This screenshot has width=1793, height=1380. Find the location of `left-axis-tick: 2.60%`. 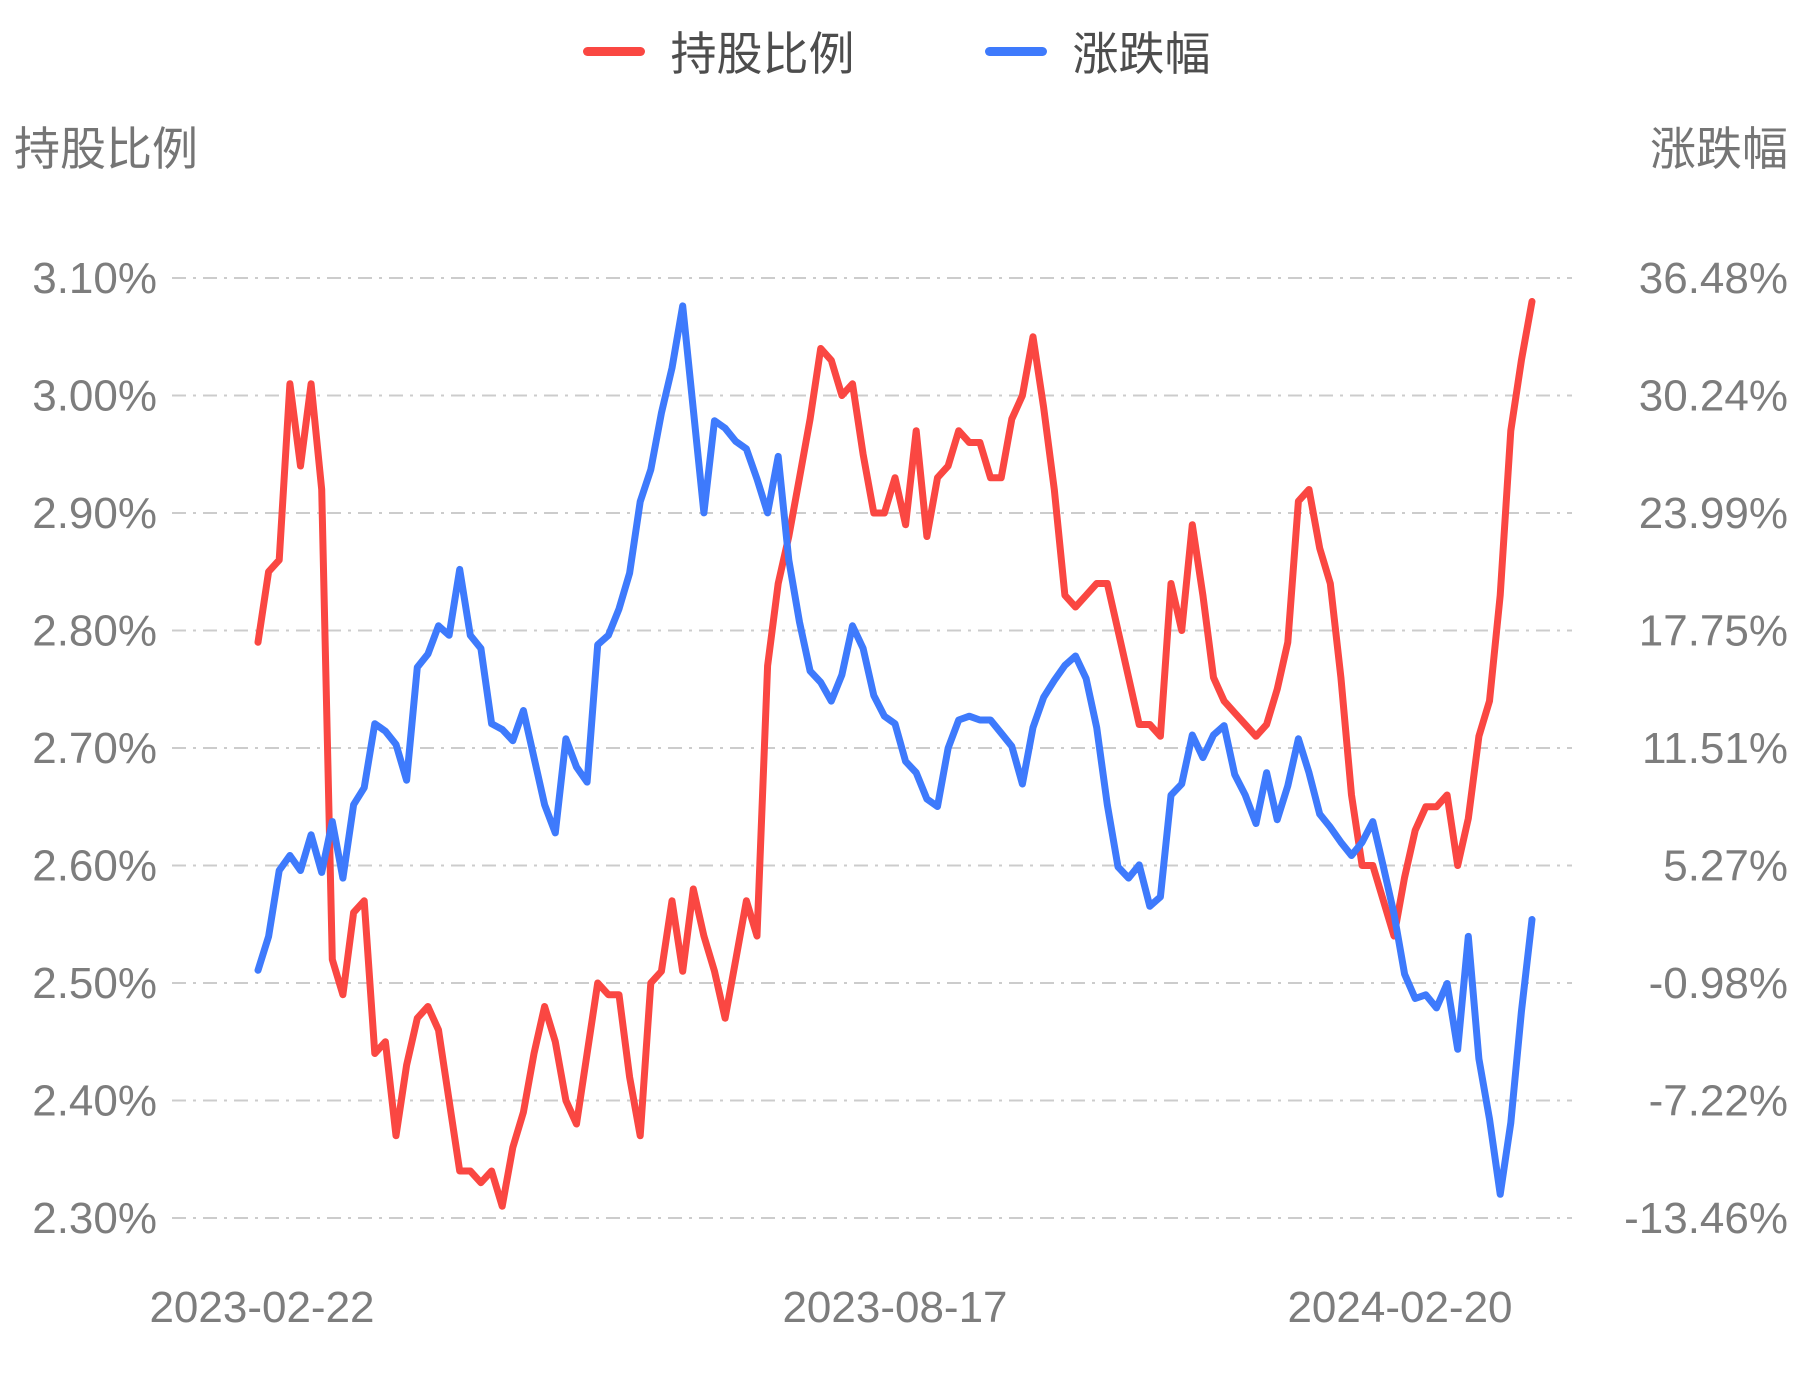

left-axis-tick: 2.60% is located at coordinates (94, 866).